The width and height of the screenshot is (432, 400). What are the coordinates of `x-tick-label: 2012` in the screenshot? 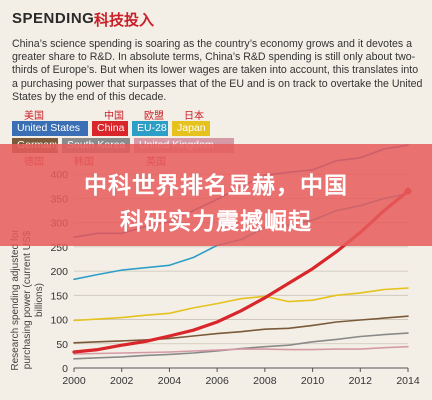 It's located at (361, 381).